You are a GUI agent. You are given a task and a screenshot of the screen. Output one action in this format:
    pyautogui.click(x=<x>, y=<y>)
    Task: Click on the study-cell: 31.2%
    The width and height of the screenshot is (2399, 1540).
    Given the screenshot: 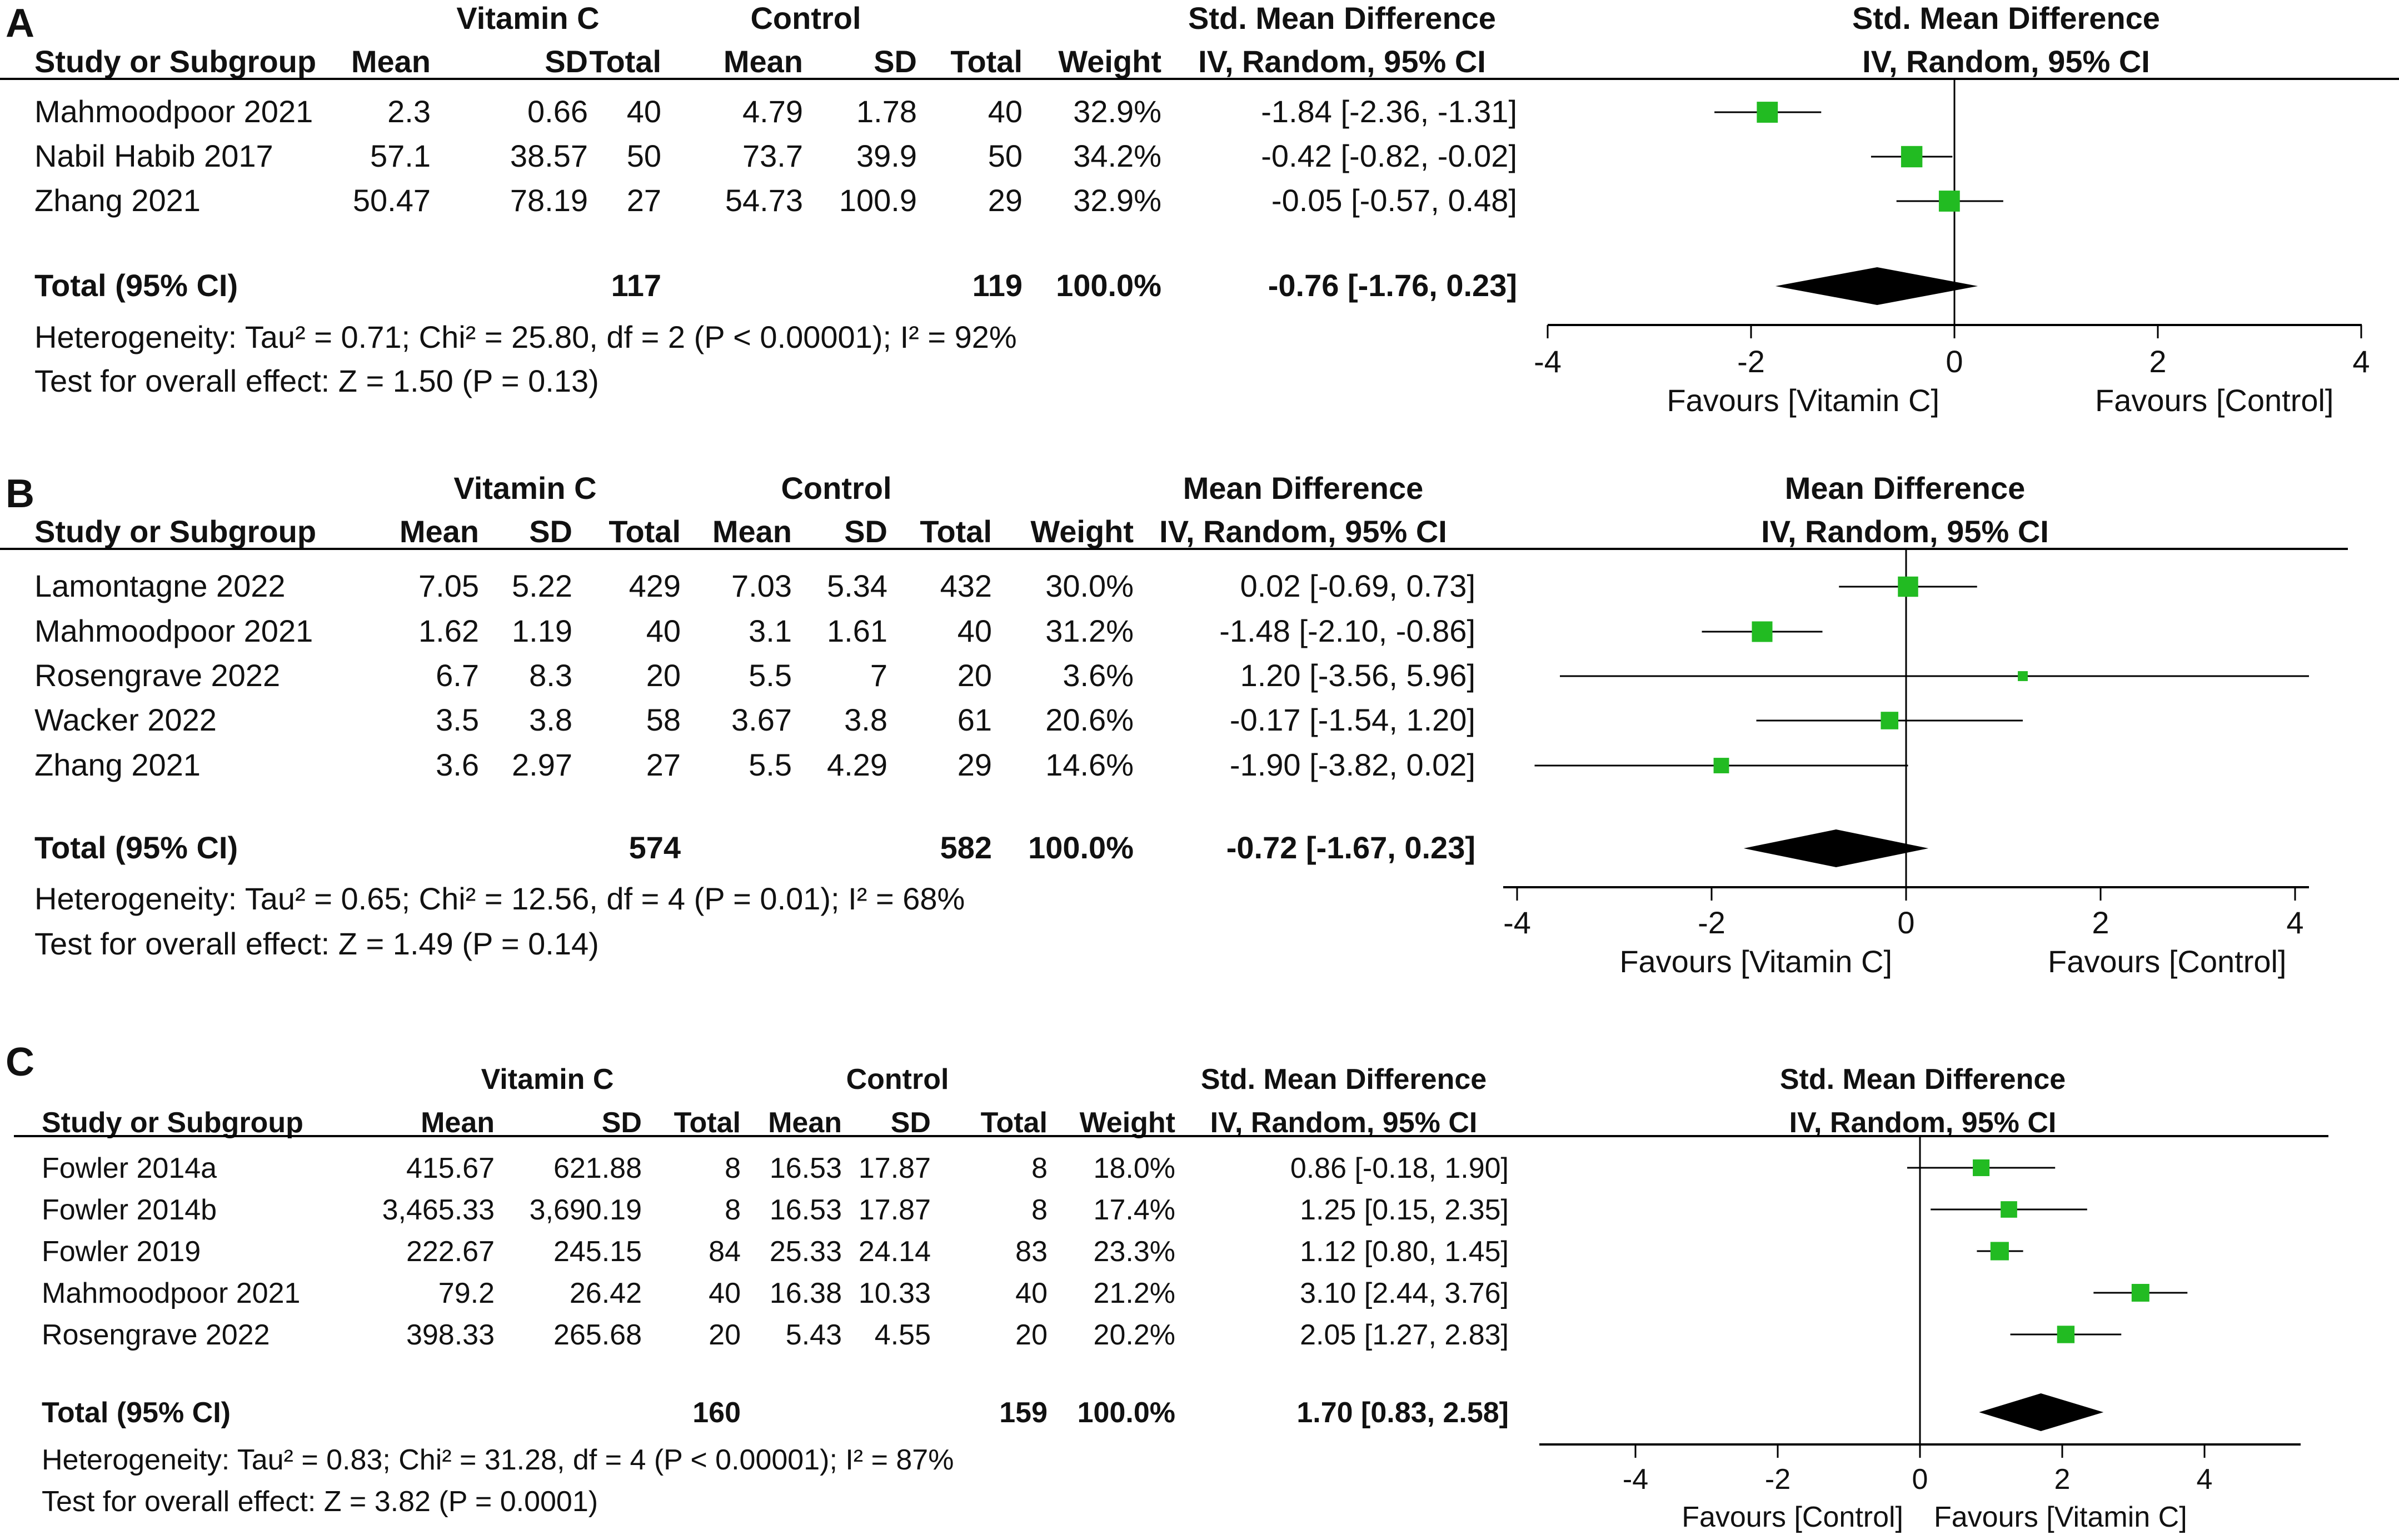 What is the action you would take?
    pyautogui.click(x=1089, y=631)
    